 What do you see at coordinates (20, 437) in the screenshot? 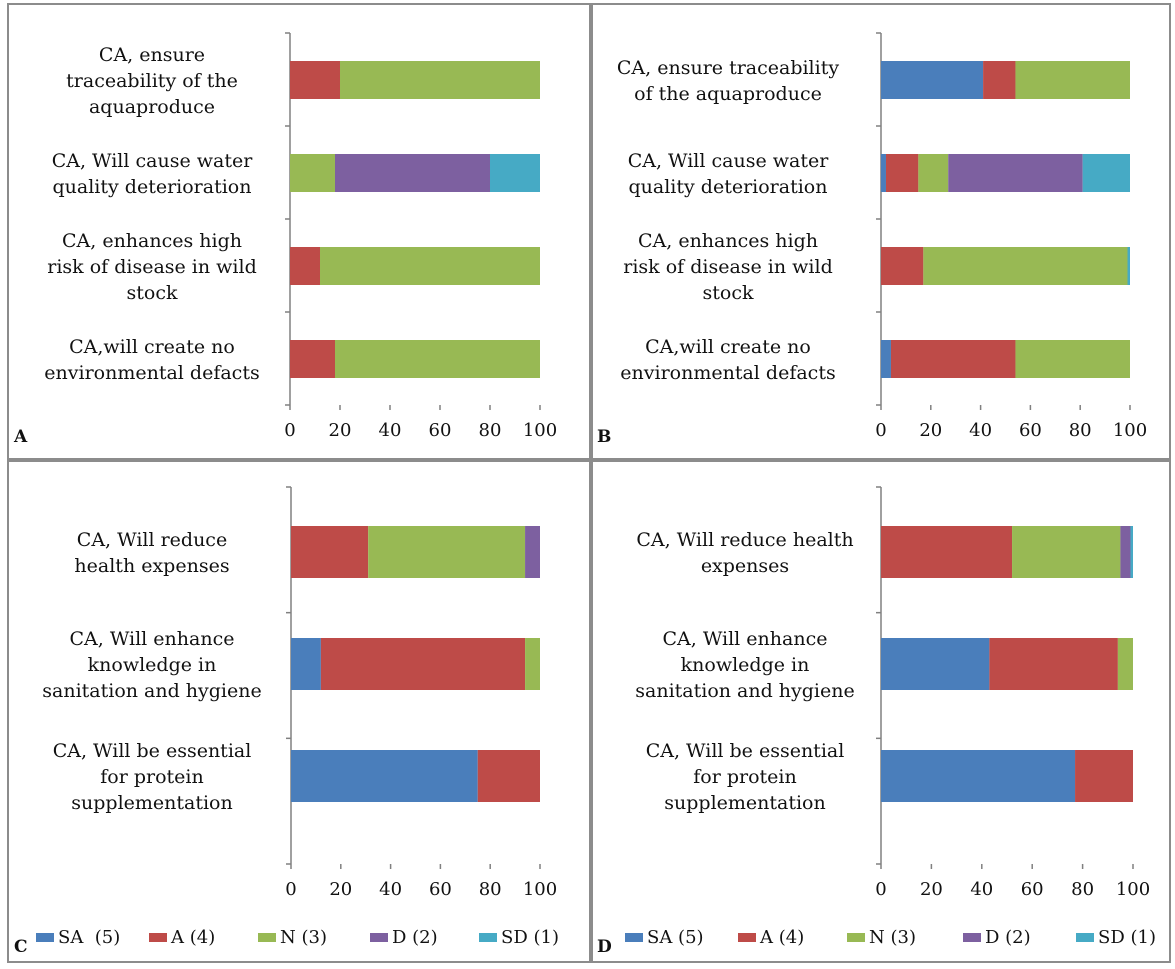
I see `panel-letter-a: A` at bounding box center [20, 437].